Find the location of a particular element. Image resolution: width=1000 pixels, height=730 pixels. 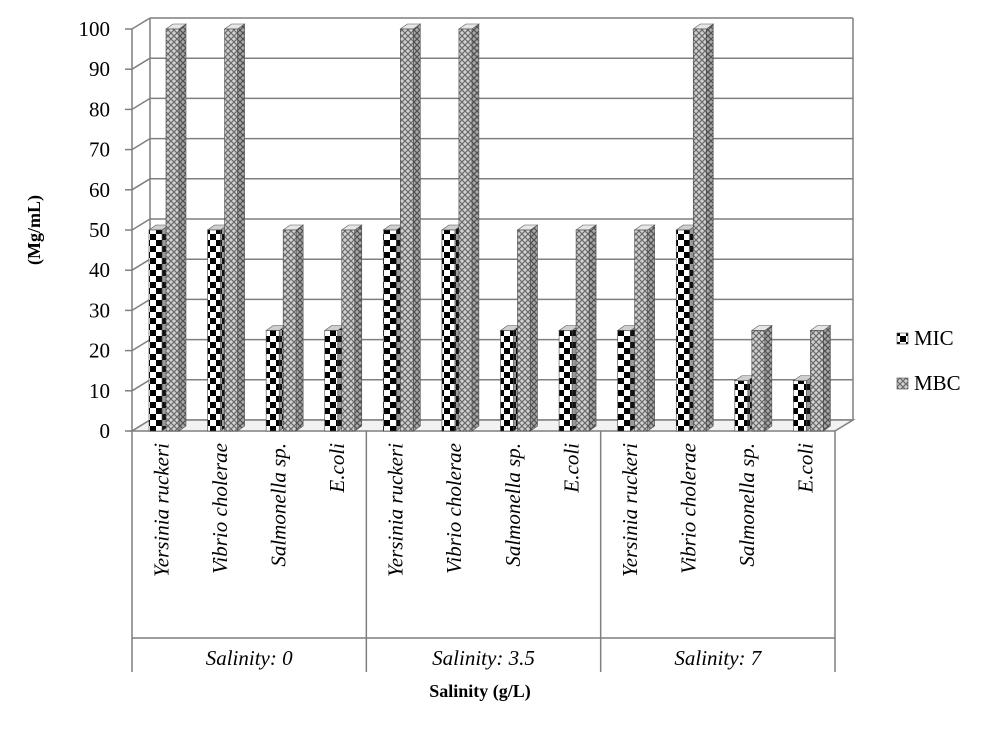

group-label: Salinity: 0 is located at coordinates (249, 658).